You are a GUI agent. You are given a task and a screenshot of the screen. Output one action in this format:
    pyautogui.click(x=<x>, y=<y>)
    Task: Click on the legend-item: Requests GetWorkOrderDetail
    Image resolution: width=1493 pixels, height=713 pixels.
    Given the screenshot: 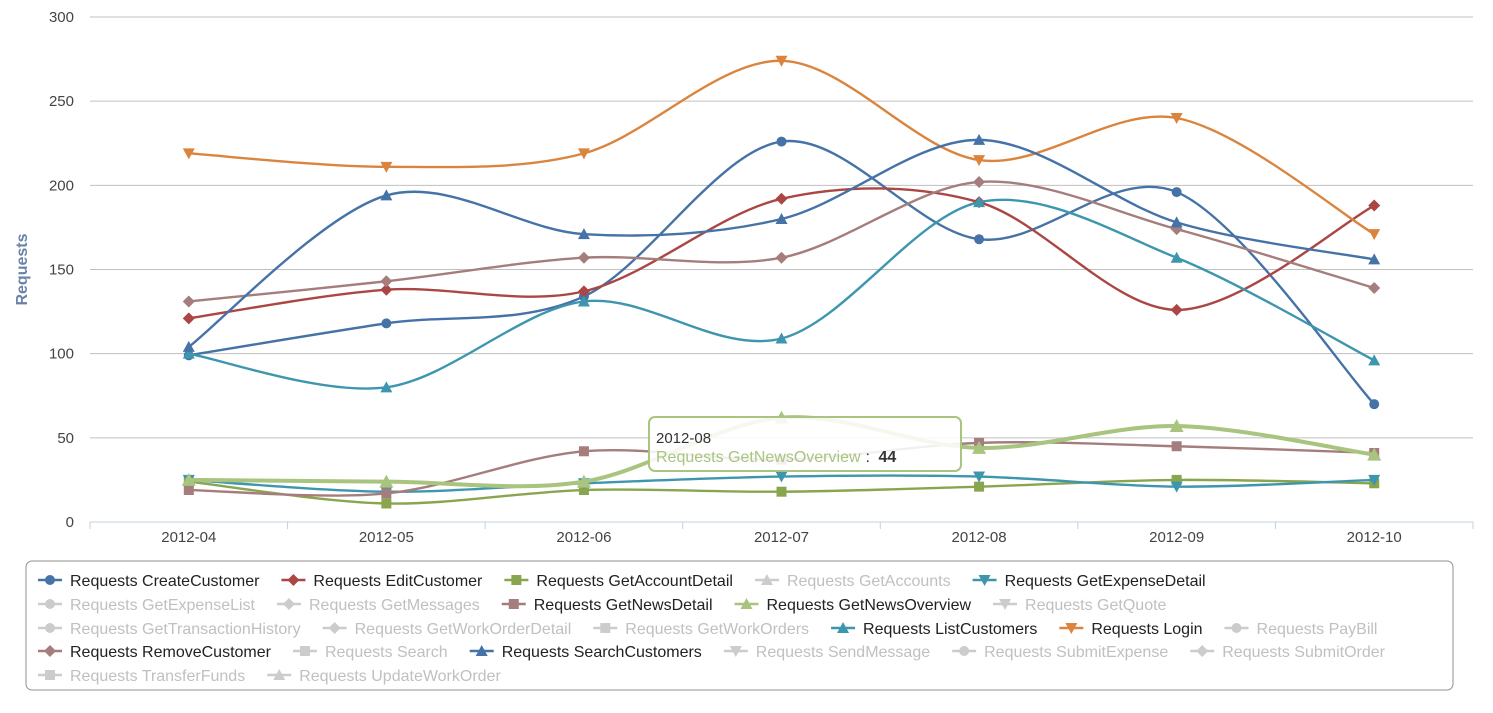 What is the action you would take?
    pyautogui.click(x=447, y=629)
    